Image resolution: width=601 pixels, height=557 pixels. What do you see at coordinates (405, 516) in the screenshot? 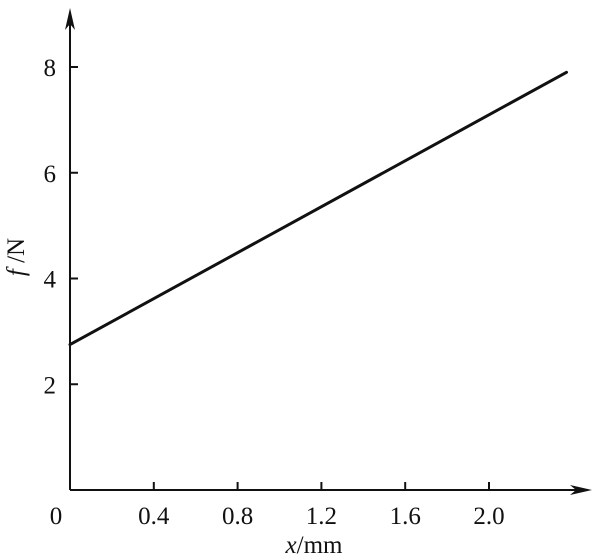
I see `x-tick-label: 1.6` at bounding box center [405, 516].